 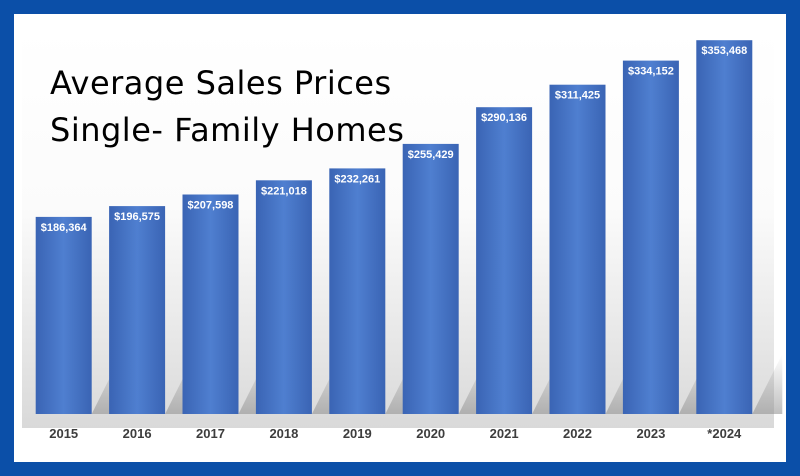 What do you see at coordinates (210, 304) in the screenshot?
I see `bar-2017` at bounding box center [210, 304].